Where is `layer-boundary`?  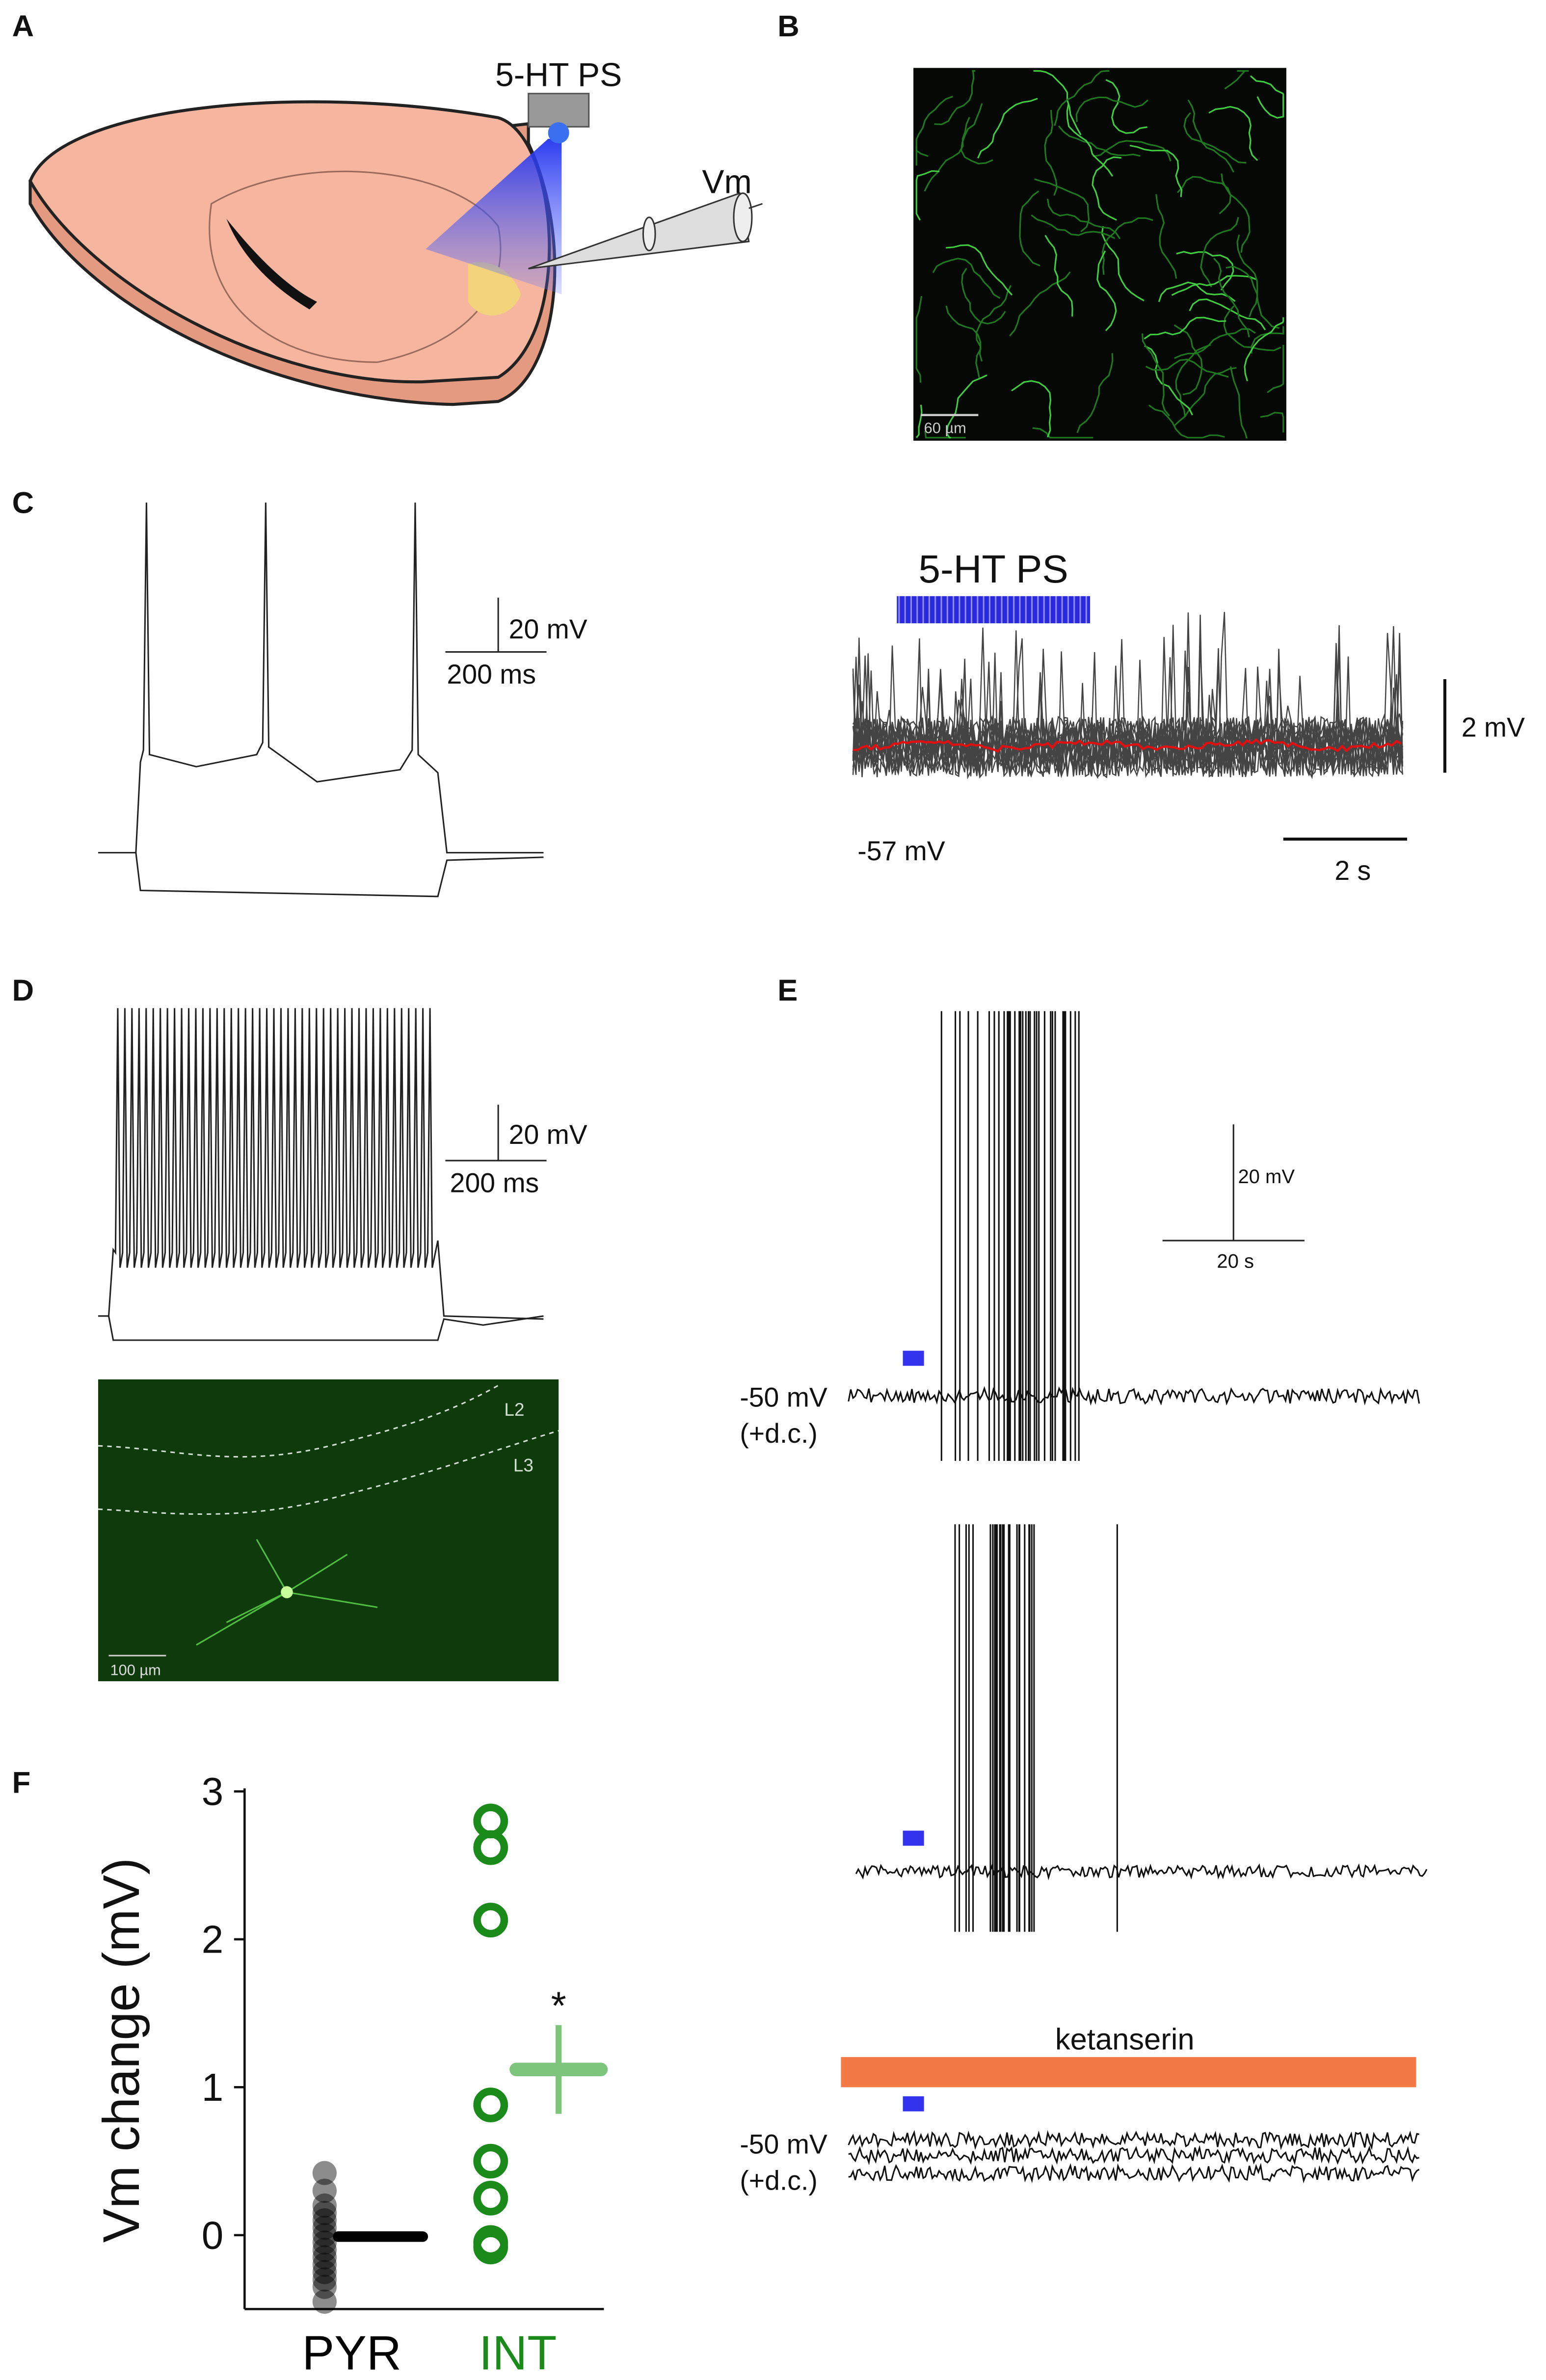
layer-boundary is located at coordinates (328, 1449).